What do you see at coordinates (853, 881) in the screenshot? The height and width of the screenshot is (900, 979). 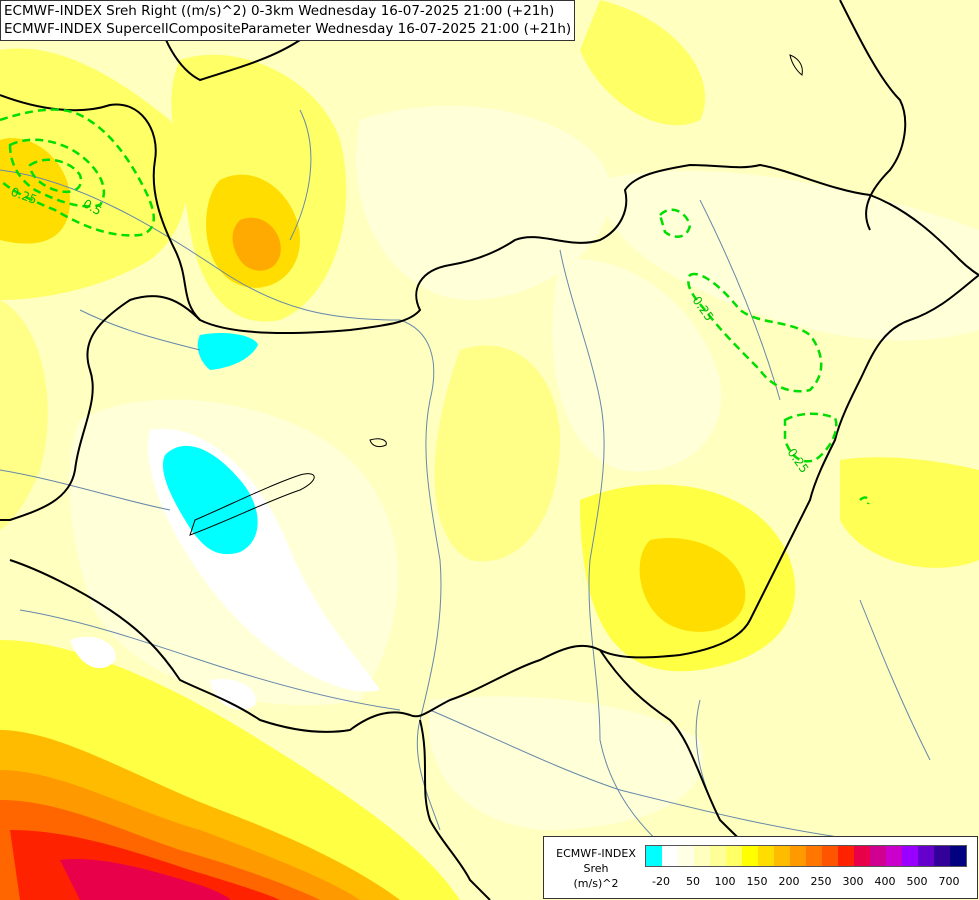 I see `legend-tick-label: 300` at bounding box center [853, 881].